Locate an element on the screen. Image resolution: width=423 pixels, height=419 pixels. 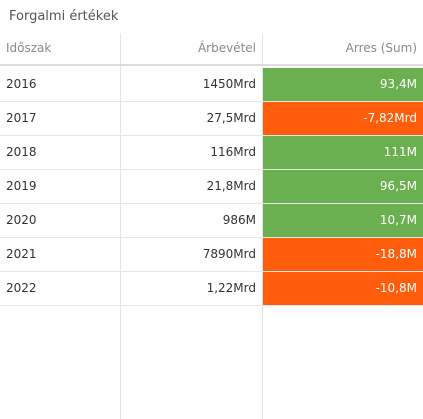
revenue-cell: 27,5Mrd is located at coordinates (231, 118).